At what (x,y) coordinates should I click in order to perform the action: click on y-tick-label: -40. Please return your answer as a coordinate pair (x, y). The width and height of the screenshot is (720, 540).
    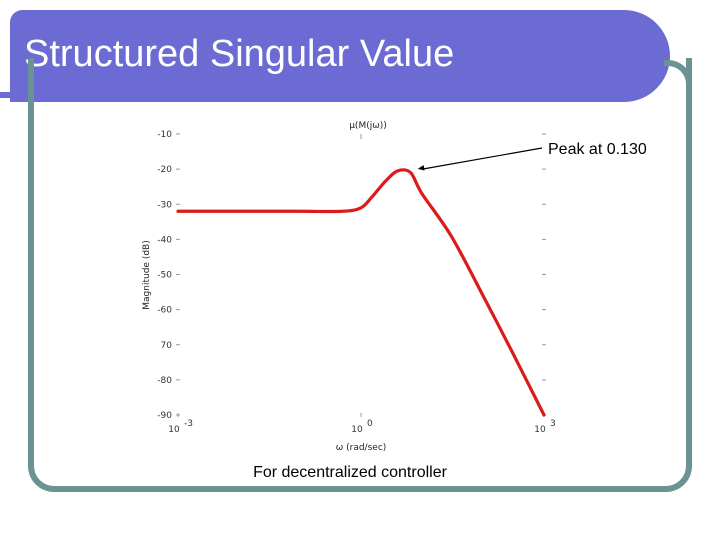
    Looking at the image, I should click on (164, 240).